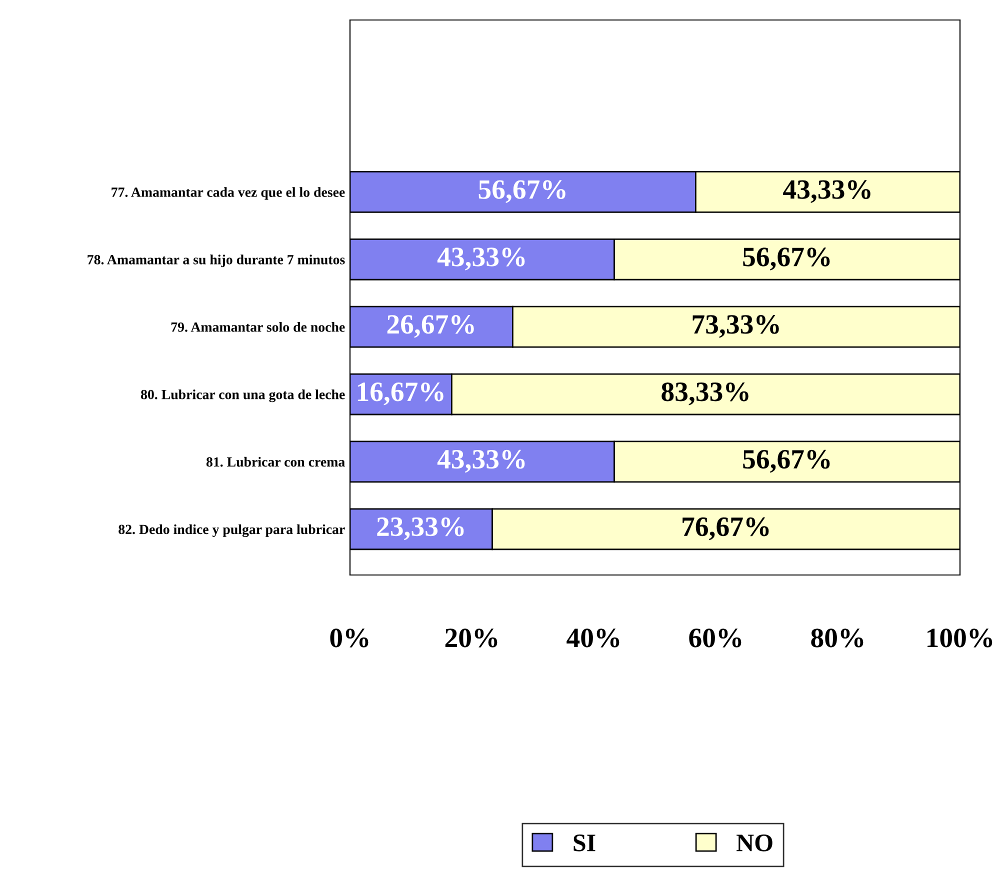 The width and height of the screenshot is (995, 870). Describe the element at coordinates (960, 638) in the screenshot. I see `x-tick-label: 100%` at that location.